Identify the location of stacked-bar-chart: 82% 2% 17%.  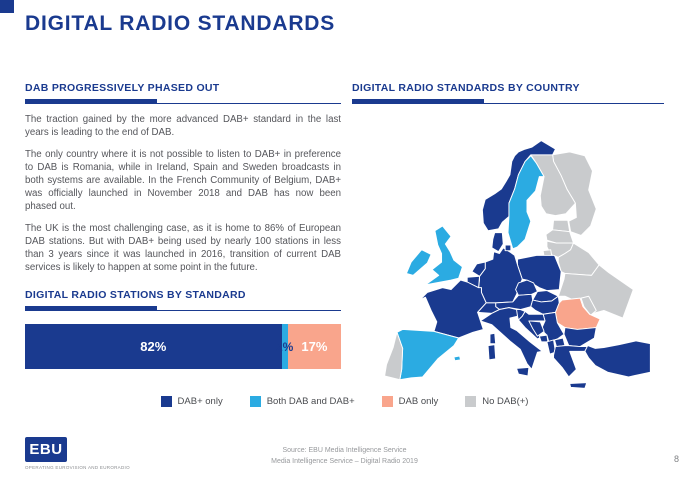
(183, 346).